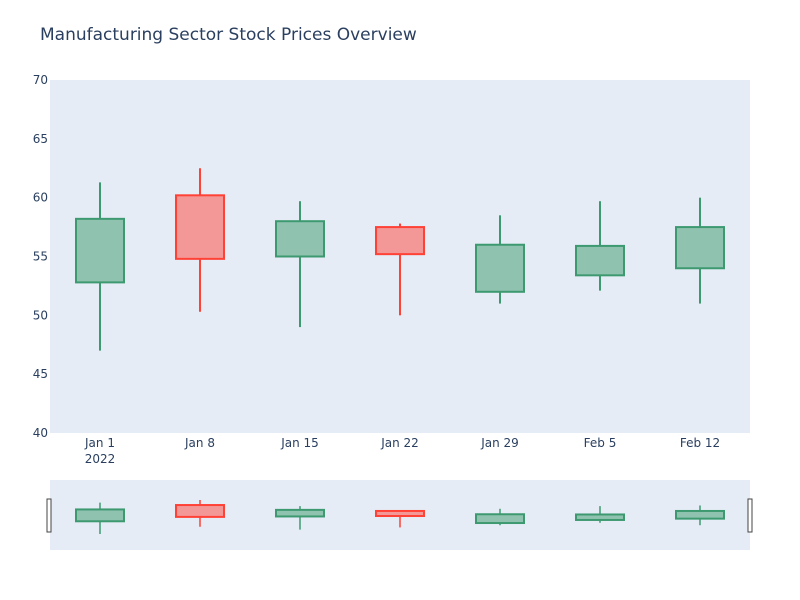  Describe the element at coordinates (399, 443) in the screenshot. I see `x-tick-label: Jan 22` at that location.